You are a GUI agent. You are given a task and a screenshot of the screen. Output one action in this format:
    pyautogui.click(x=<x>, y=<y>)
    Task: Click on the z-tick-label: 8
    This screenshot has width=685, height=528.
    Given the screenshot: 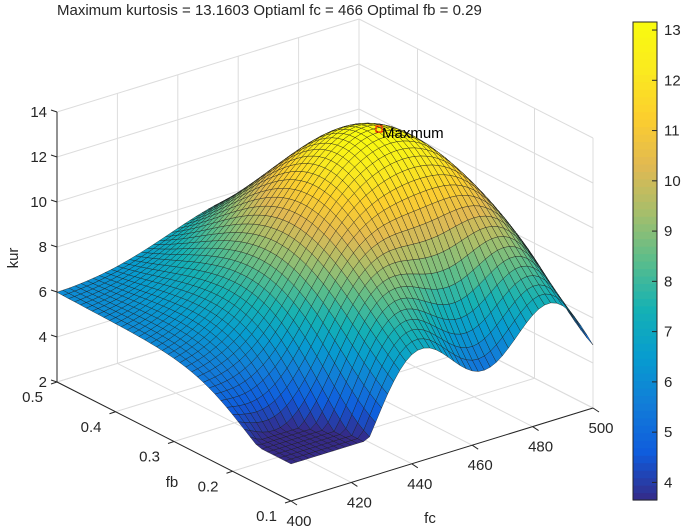 What is the action you would take?
    pyautogui.click(x=43, y=247)
    